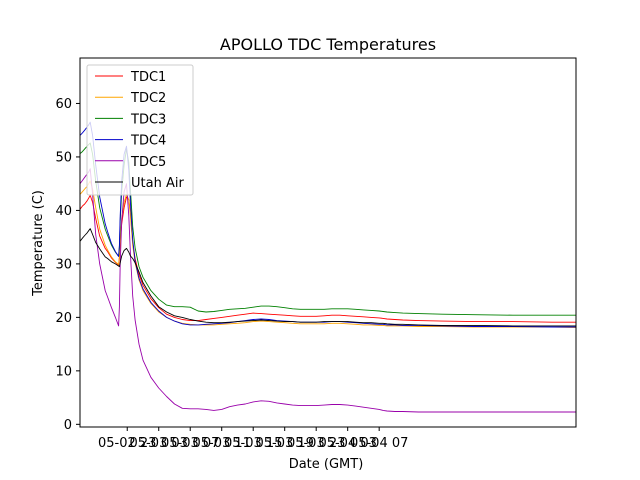  What do you see at coordinates (63, 104) in the screenshot?
I see `y-tick-label: 60` at bounding box center [63, 104].